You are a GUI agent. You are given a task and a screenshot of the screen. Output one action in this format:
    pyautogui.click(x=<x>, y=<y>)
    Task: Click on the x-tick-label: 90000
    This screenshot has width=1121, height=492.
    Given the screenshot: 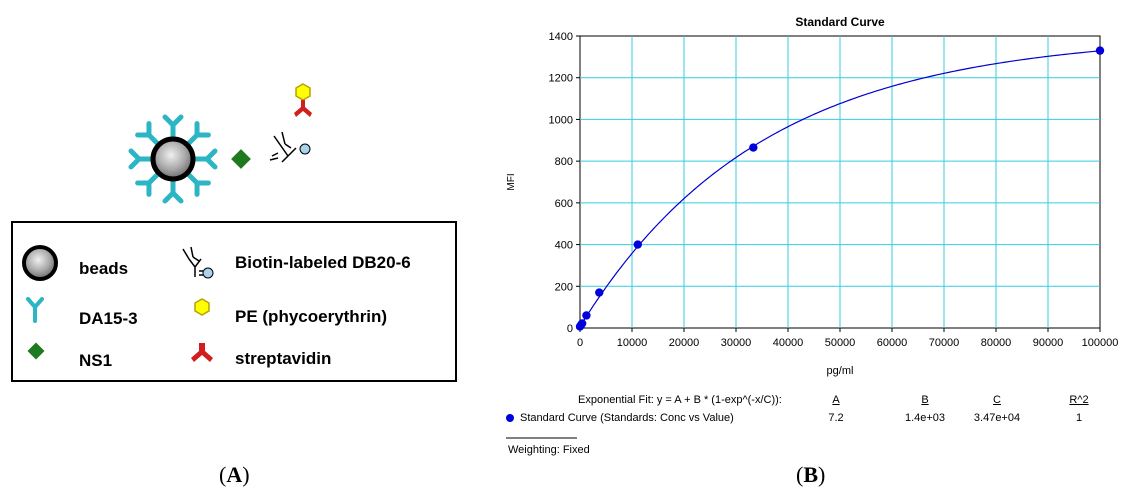 What is the action you would take?
    pyautogui.click(x=1048, y=343)
    